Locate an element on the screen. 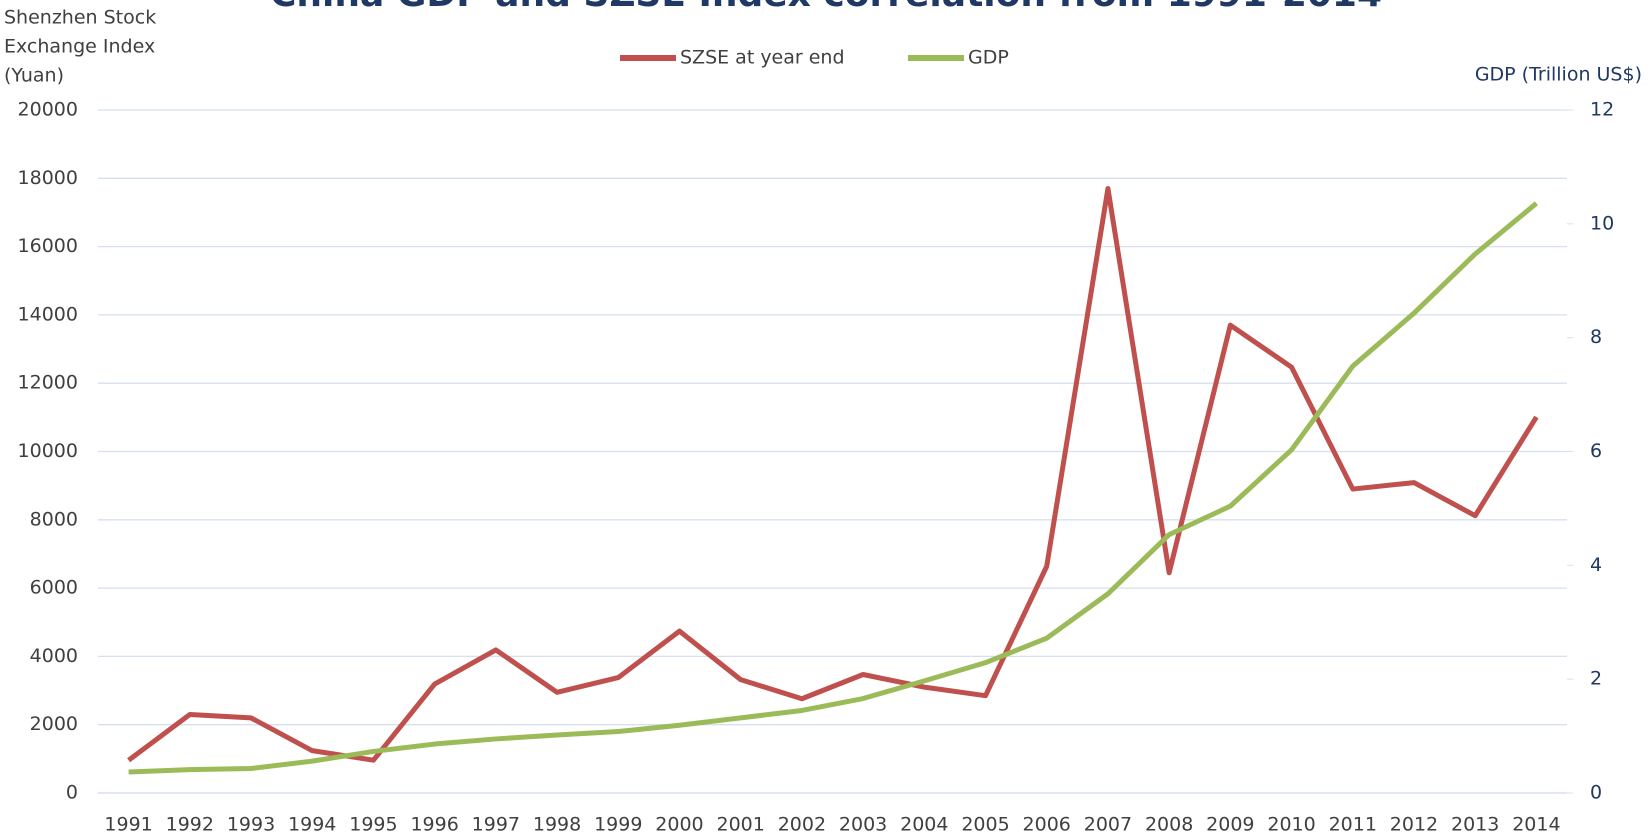 Image resolution: width=1652 pixels, height=832 pixels. x-tick-label: 2014 is located at coordinates (1536, 823).